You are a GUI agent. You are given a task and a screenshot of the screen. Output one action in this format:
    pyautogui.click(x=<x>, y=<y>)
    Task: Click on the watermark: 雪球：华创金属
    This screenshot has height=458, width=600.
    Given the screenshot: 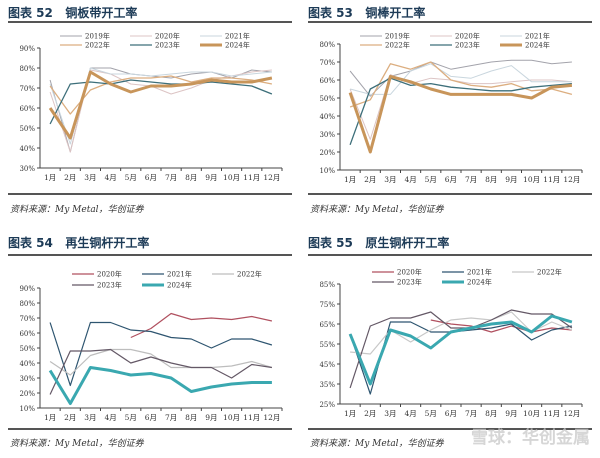 What is the action you would take?
    pyautogui.click(x=530, y=438)
    